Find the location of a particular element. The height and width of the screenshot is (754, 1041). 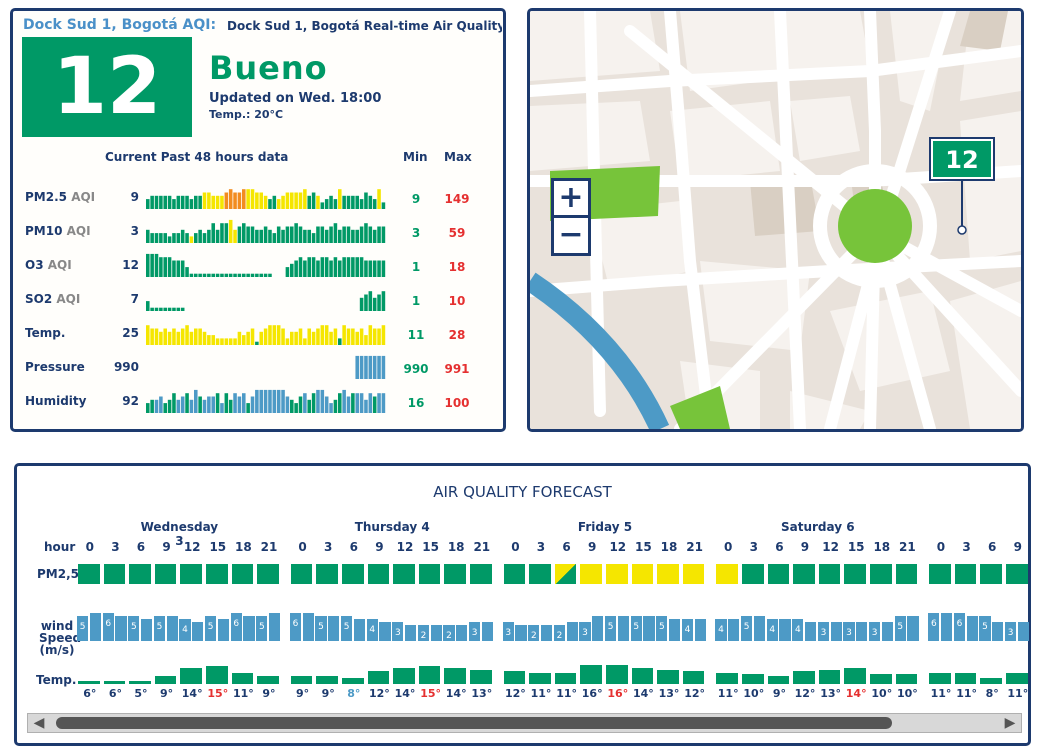

station-marker: 12 is located at coordinates (962, 159).